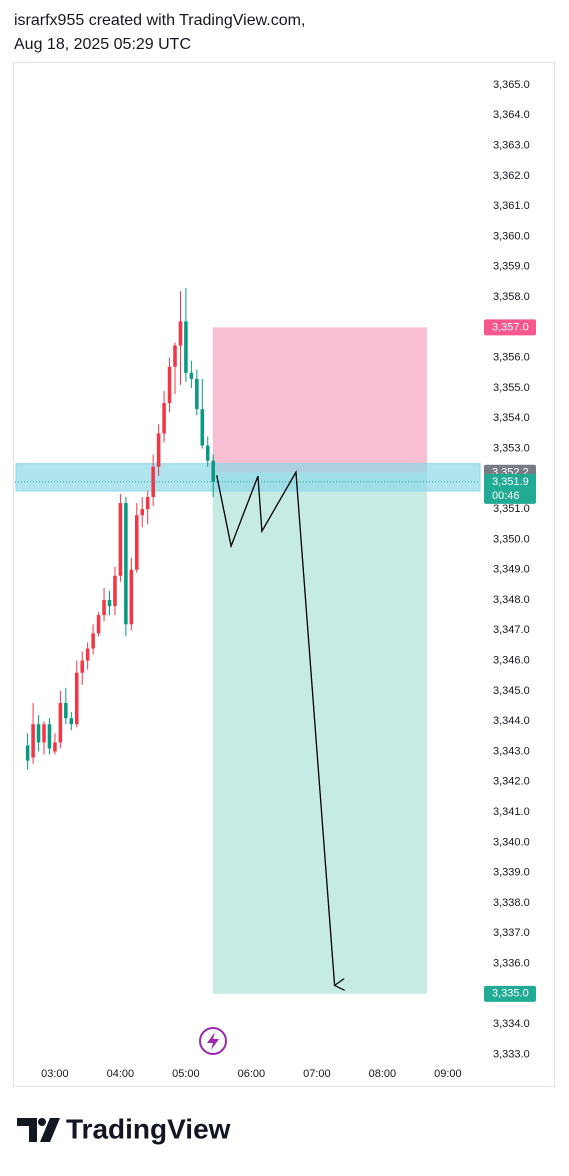  What do you see at coordinates (511, 903) in the screenshot?
I see `y-tick-label: 3,338.0` at bounding box center [511, 903].